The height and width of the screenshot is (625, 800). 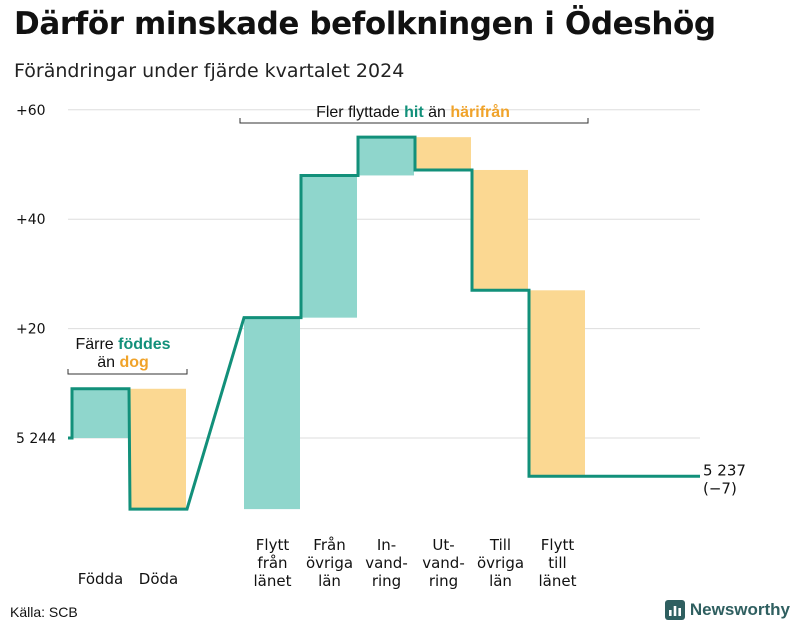 What do you see at coordinates (44, 612) in the screenshot?
I see `source-label: Källa: SCB` at bounding box center [44, 612].